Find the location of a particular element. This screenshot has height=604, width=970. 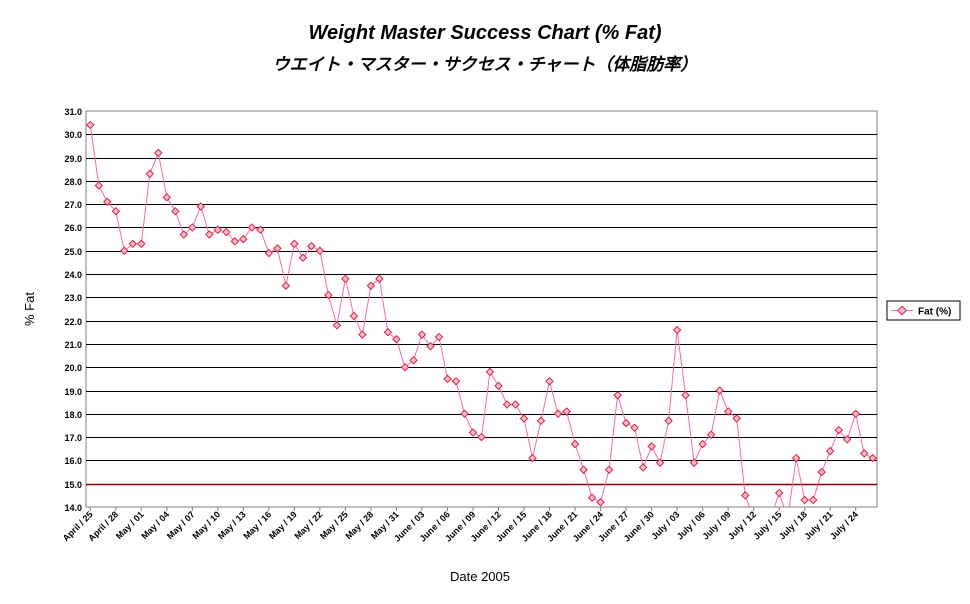

y-tick-label: 30.0 is located at coordinates (73, 135).